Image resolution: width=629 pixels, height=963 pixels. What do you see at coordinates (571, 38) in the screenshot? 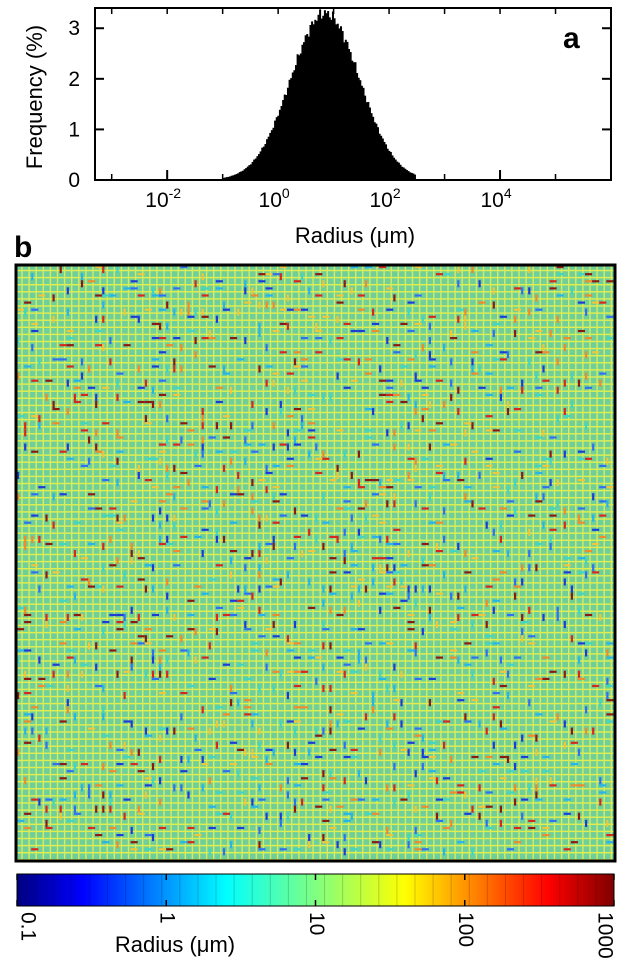
I see `panel-a-letter: a` at bounding box center [571, 38].